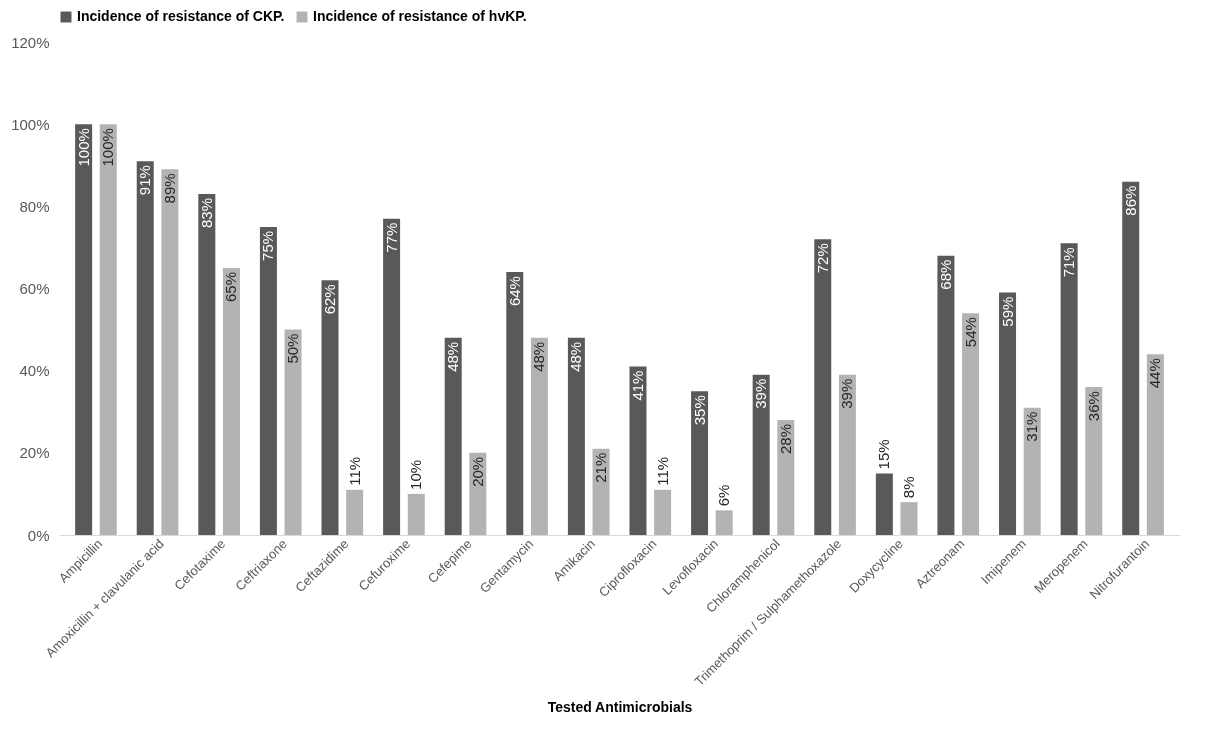  Describe the element at coordinates (38, 535) in the screenshot. I see `y-tick-label: 0%` at that location.